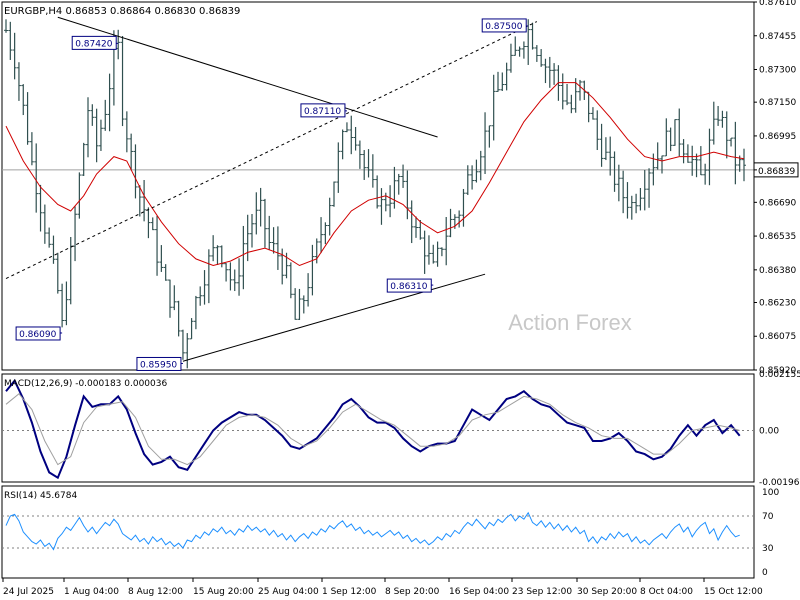 This screenshot has width=800, height=600. I want to click on price-tick-label: 0.87300, so click(777, 71).